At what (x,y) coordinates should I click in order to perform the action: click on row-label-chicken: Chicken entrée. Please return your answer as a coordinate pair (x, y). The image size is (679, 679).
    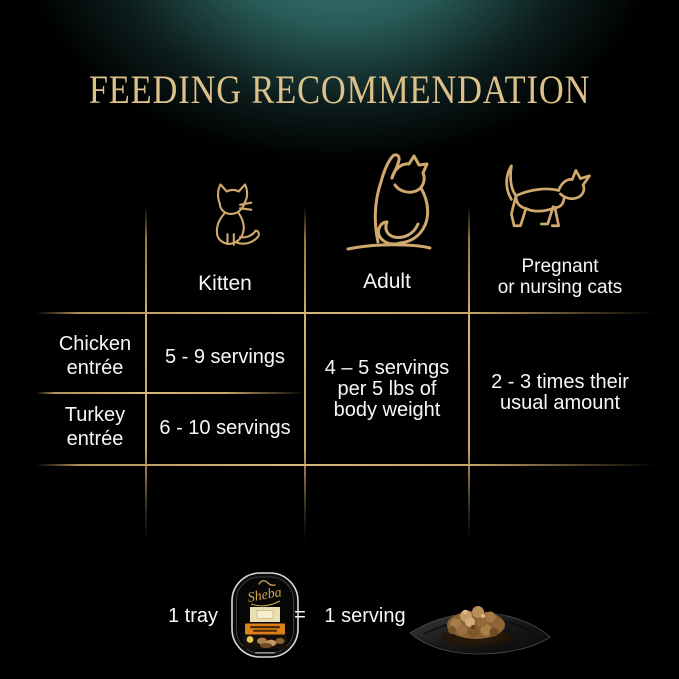
    Looking at the image, I should click on (95, 356).